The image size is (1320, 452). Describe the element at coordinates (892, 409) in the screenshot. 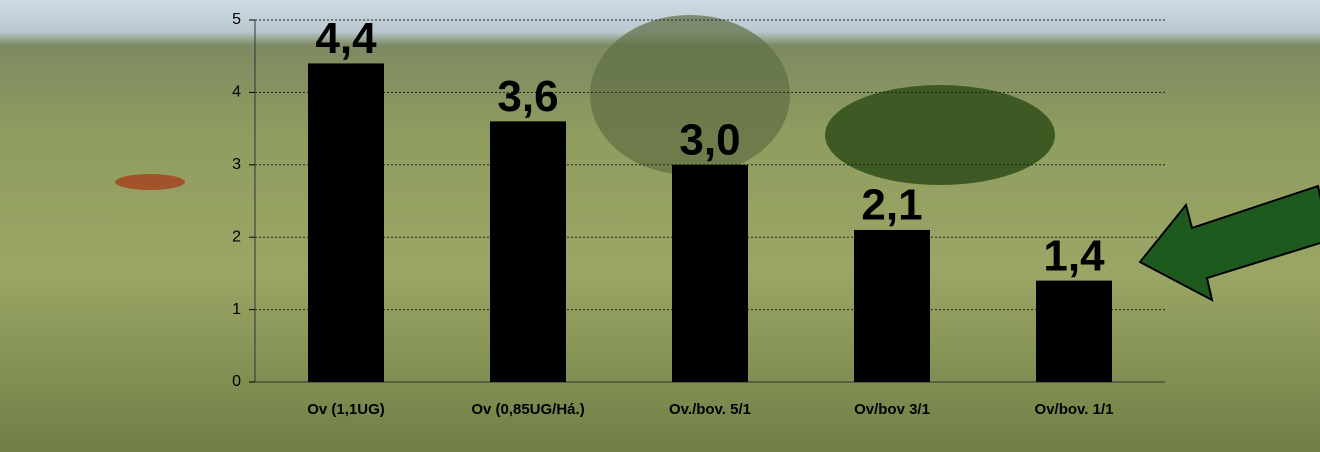

I see `x-tick-label: Ov/bov 3/1` at that location.